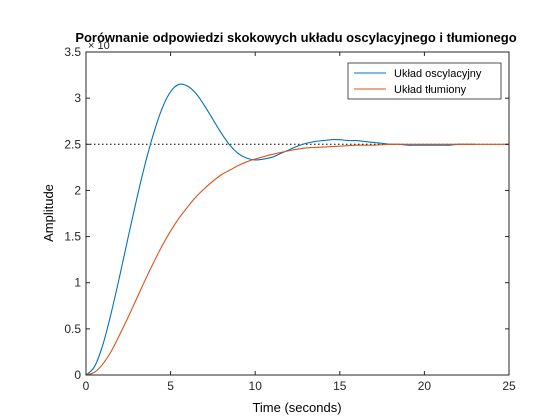  I want to click on x-tick-label: 15, so click(340, 386).